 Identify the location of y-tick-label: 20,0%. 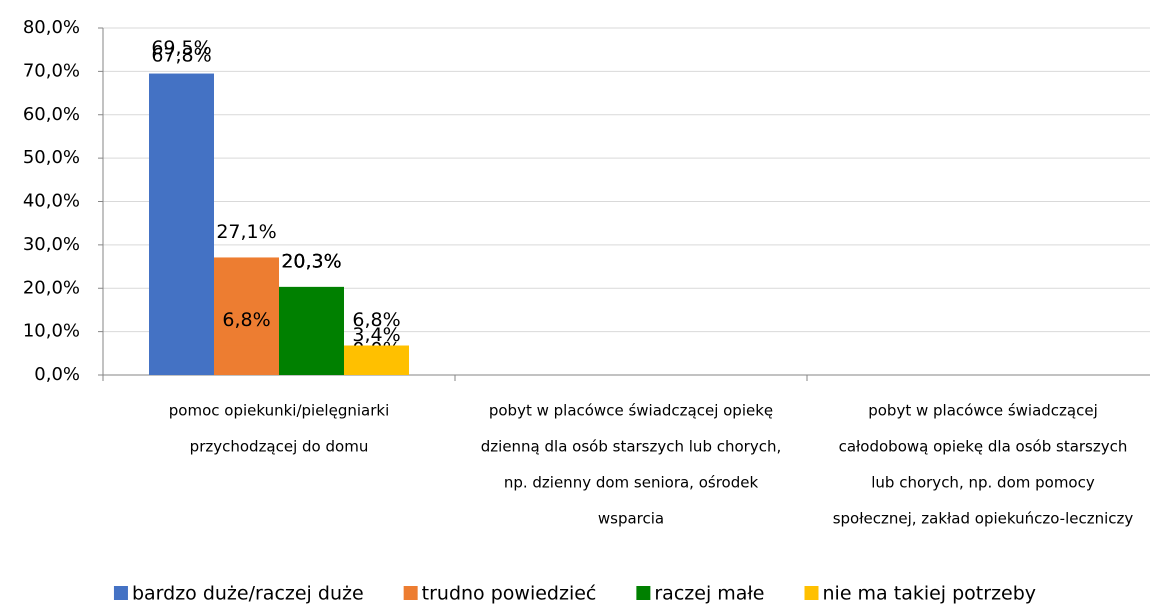
(51, 287).